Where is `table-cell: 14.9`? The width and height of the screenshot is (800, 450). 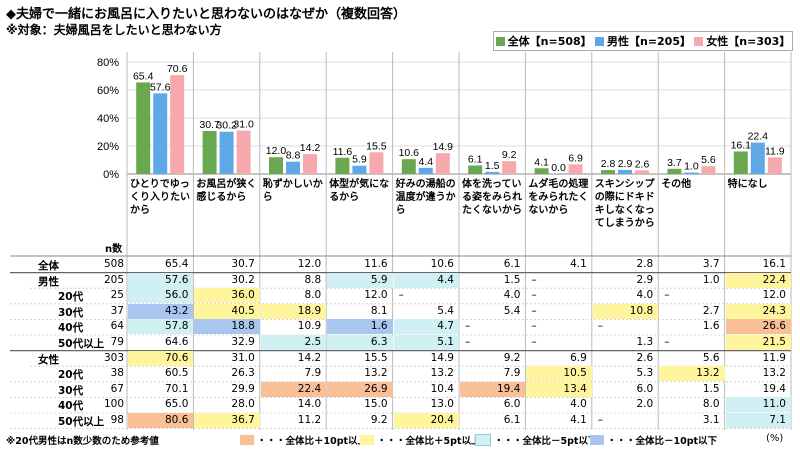 table-cell: 14.9 is located at coordinates (442, 357).